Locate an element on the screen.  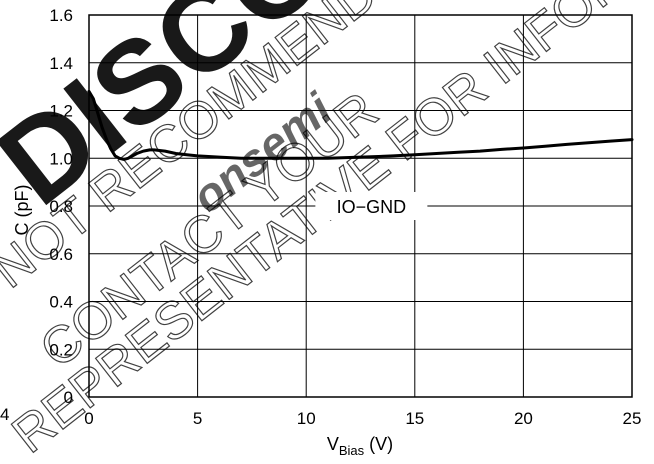
annotation-background is located at coordinates (371, 206).